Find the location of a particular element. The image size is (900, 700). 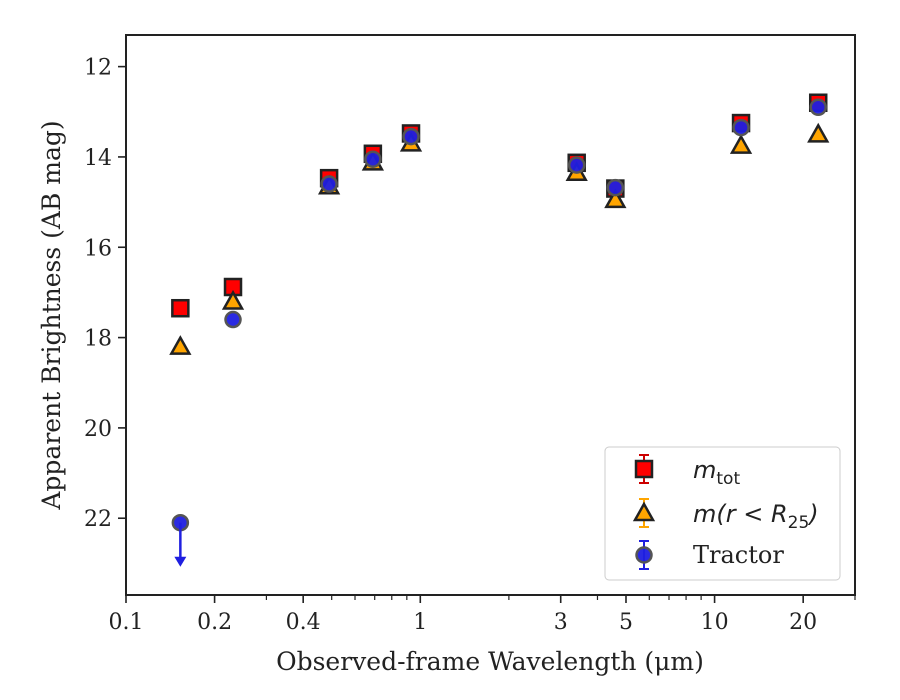

y-tick-label: 22 is located at coordinates (98, 519).